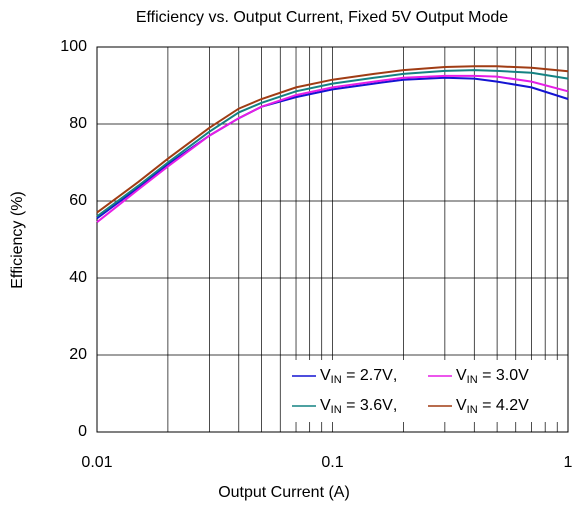 The width and height of the screenshot is (582, 508). Describe the element at coordinates (78, 123) in the screenshot. I see `y-tick-label: 80` at that location.